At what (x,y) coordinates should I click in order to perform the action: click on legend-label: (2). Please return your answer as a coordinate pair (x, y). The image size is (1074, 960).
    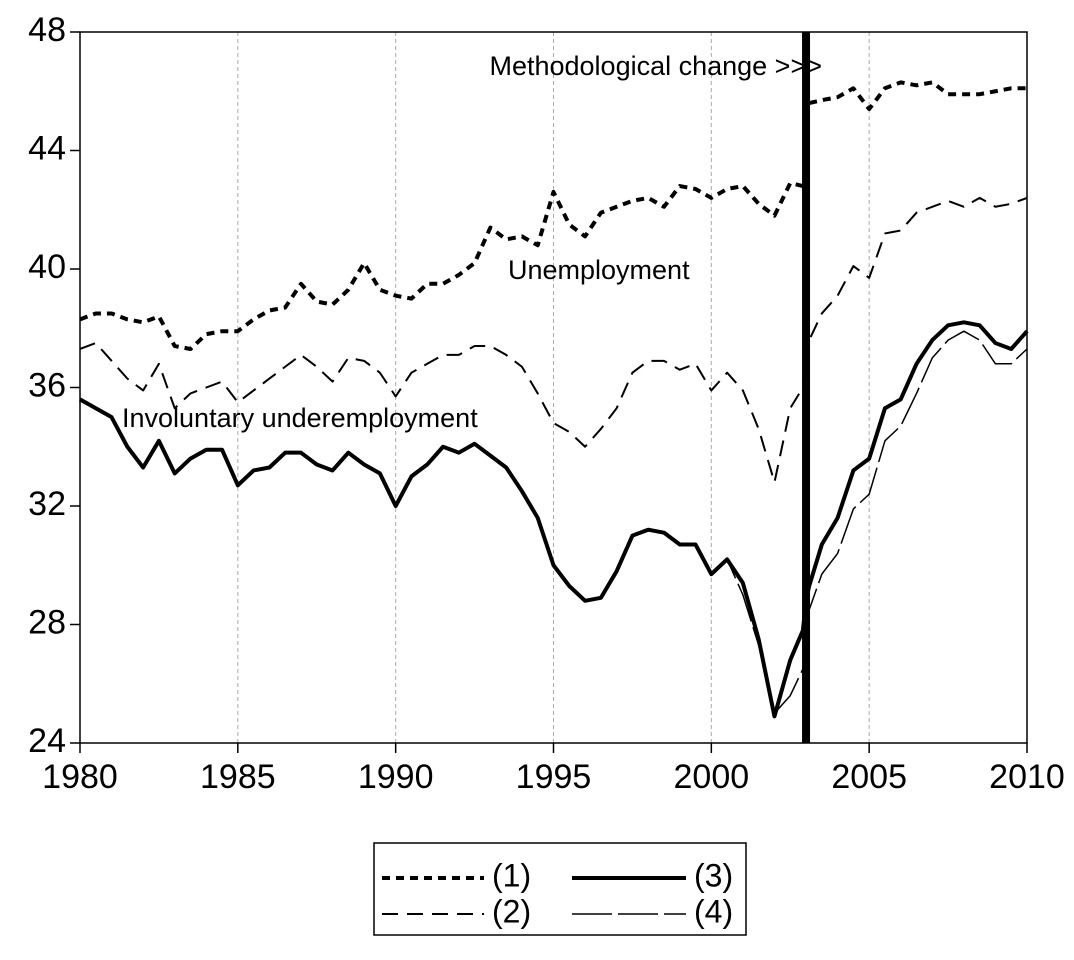
    Looking at the image, I should click on (511, 911).